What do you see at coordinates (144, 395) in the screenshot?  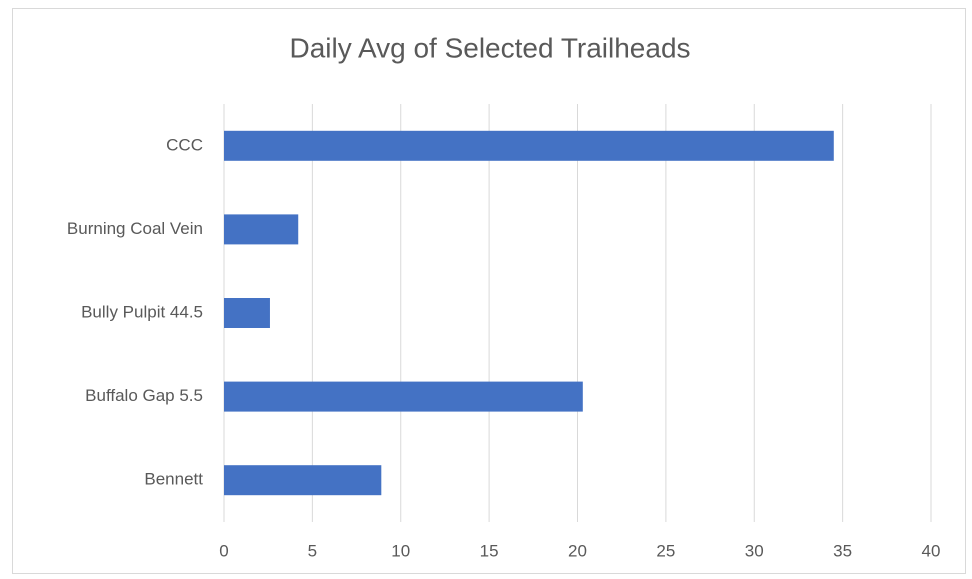 I see `y-tick-label: Buffalo Gap 5.5` at bounding box center [144, 395].